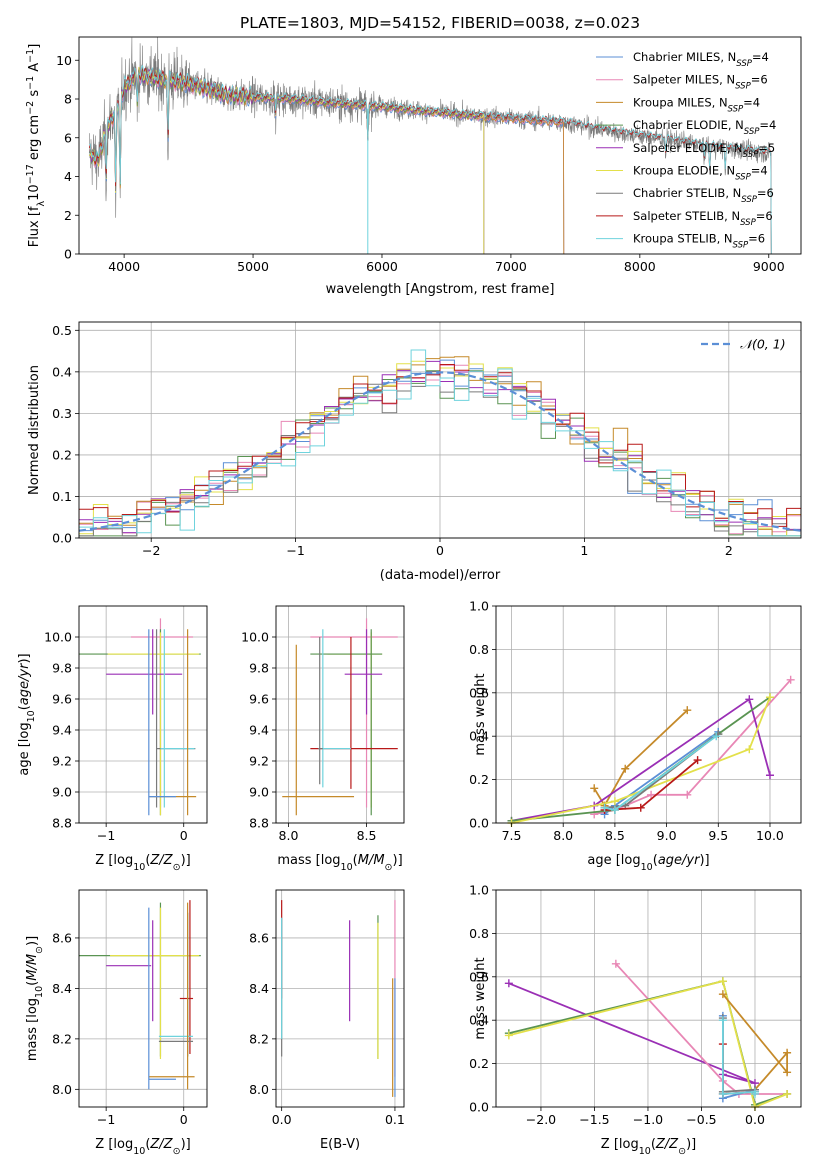 Image resolution: width=819 pixels, height=1170 pixels. Describe the element at coordinates (479, 933) in the screenshot. I see `y-tick-label: 0.8` at that location.